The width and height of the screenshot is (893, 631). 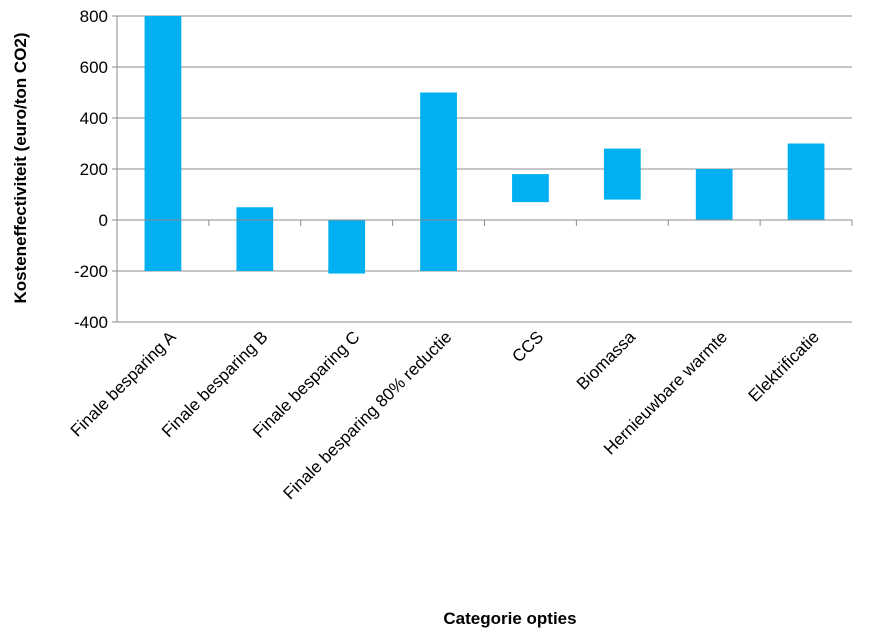 What do you see at coordinates (784, 366) in the screenshot?
I see `x-tick-label: Elektrificatie` at bounding box center [784, 366].